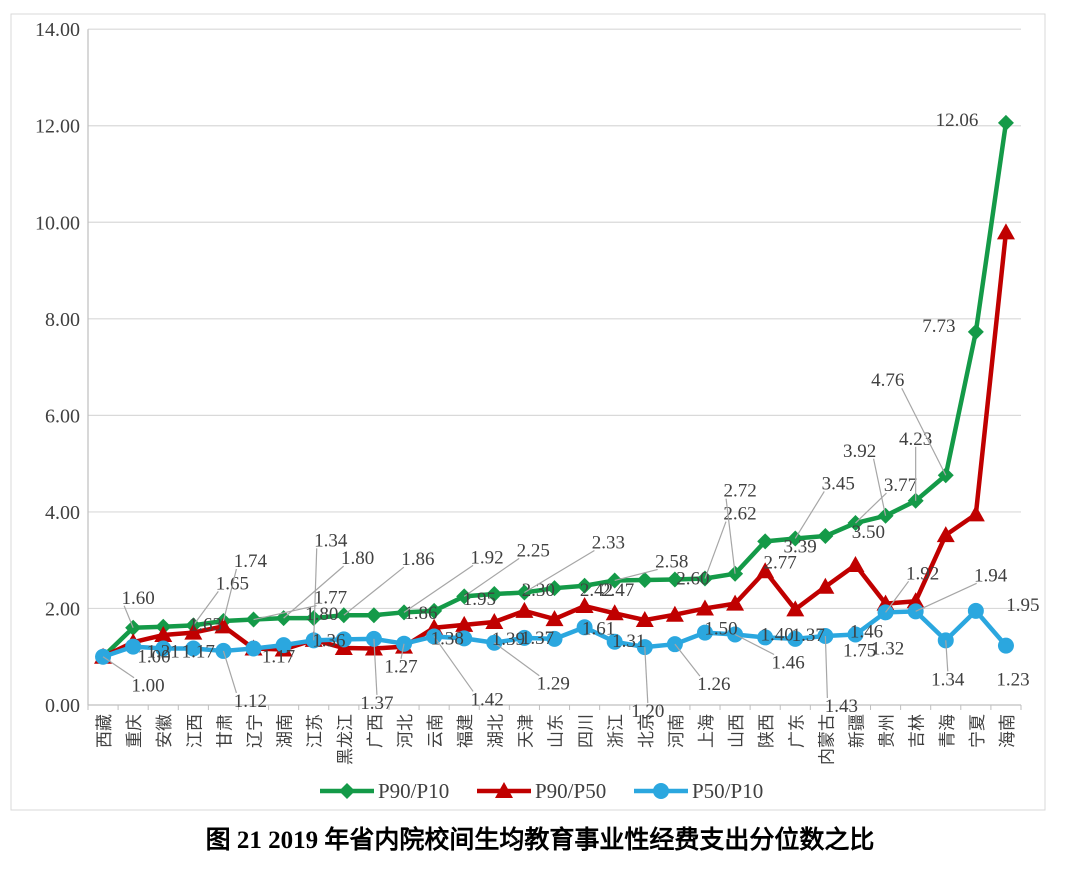 The width and height of the screenshot is (1080, 872). I want to click on data-label: 1.80, so click(321, 614).